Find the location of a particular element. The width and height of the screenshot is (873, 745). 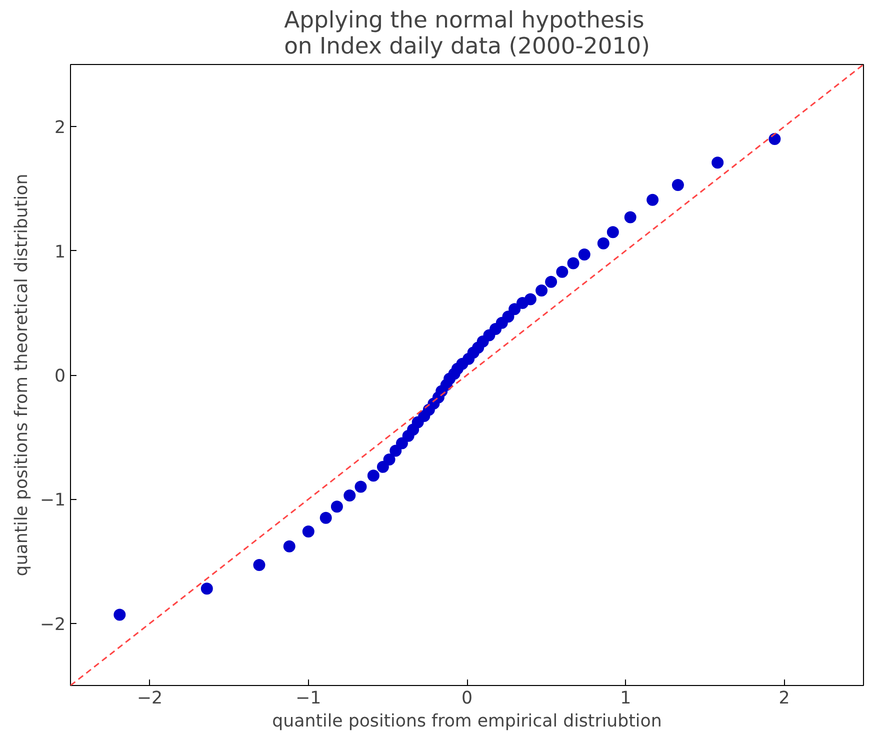

y-tick-label: −1 is located at coordinates (53, 500).